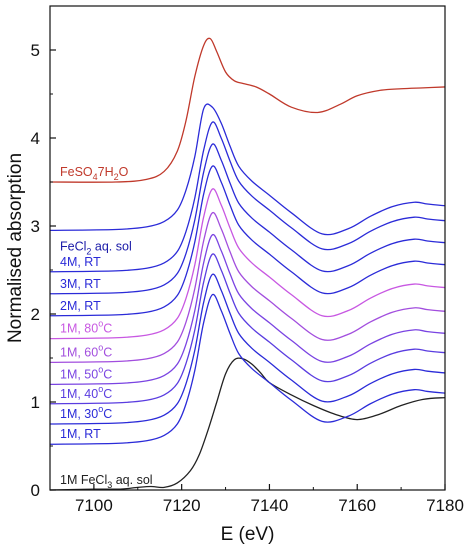 The height and width of the screenshot is (550, 473). I want to click on series-label-1m-80-c: 1M, 80oC, so click(86, 327).